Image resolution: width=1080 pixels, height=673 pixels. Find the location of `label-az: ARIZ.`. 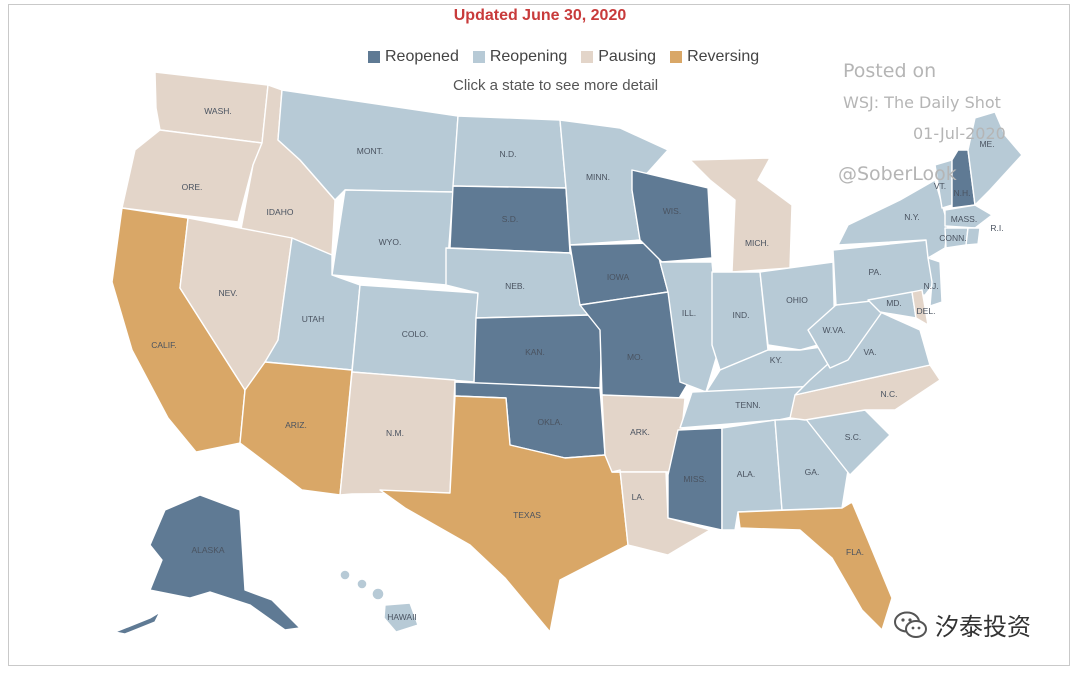

label-az: ARIZ. is located at coordinates (296, 425).